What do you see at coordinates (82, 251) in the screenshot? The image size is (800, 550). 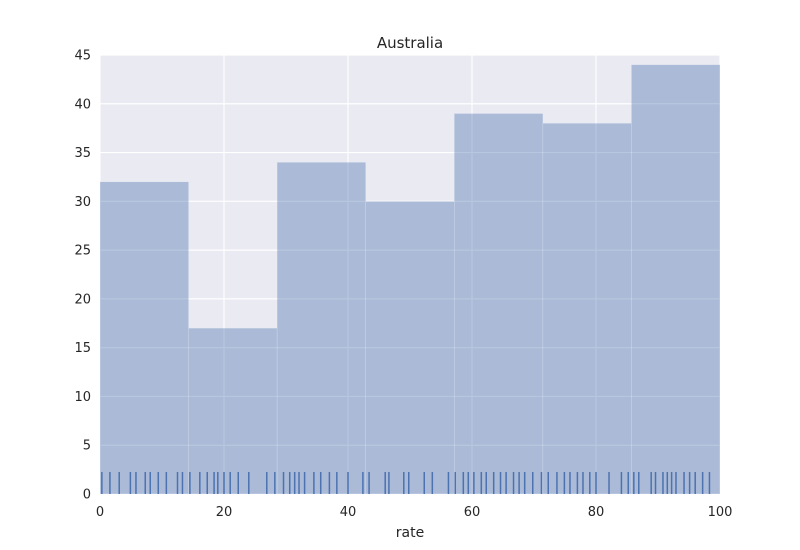 I see `y-tick-label: 25` at bounding box center [82, 251].